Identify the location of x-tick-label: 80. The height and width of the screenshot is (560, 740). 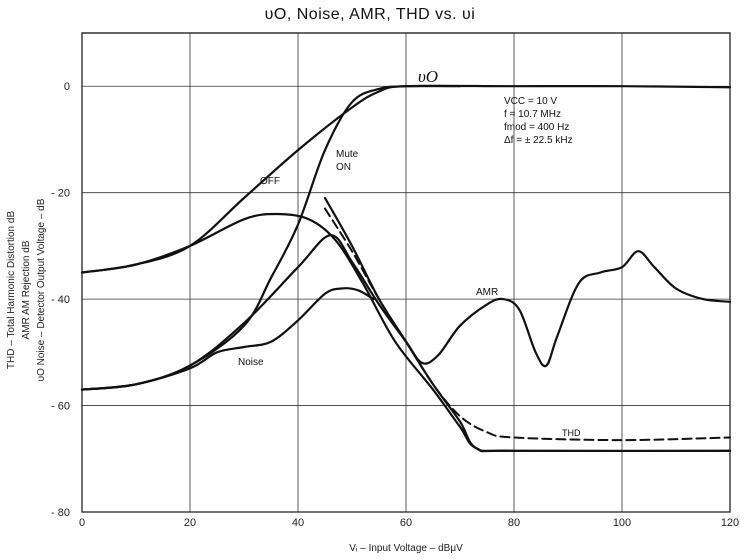
(514, 523).